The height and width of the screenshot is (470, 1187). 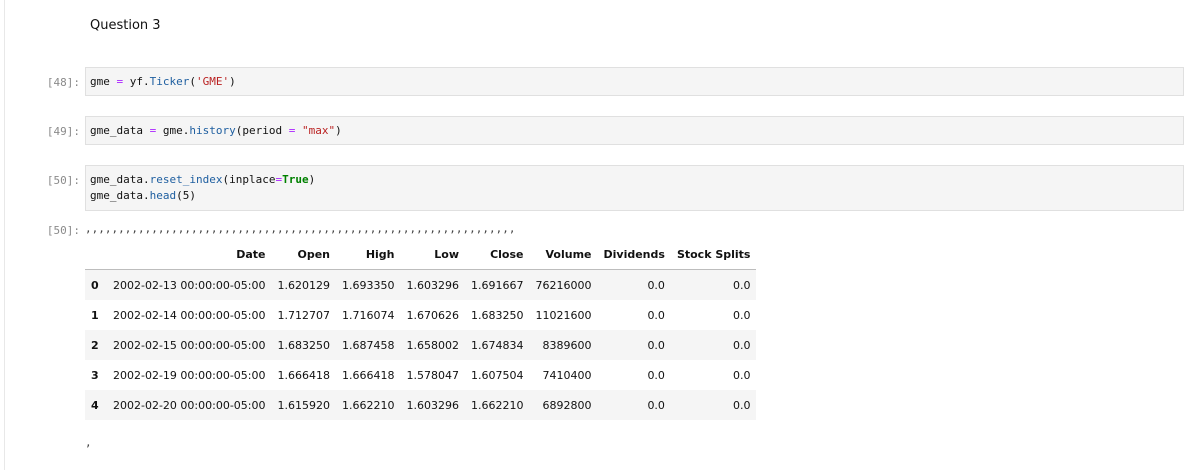 What do you see at coordinates (95, 345) in the screenshot?
I see `row-index: 2` at bounding box center [95, 345].